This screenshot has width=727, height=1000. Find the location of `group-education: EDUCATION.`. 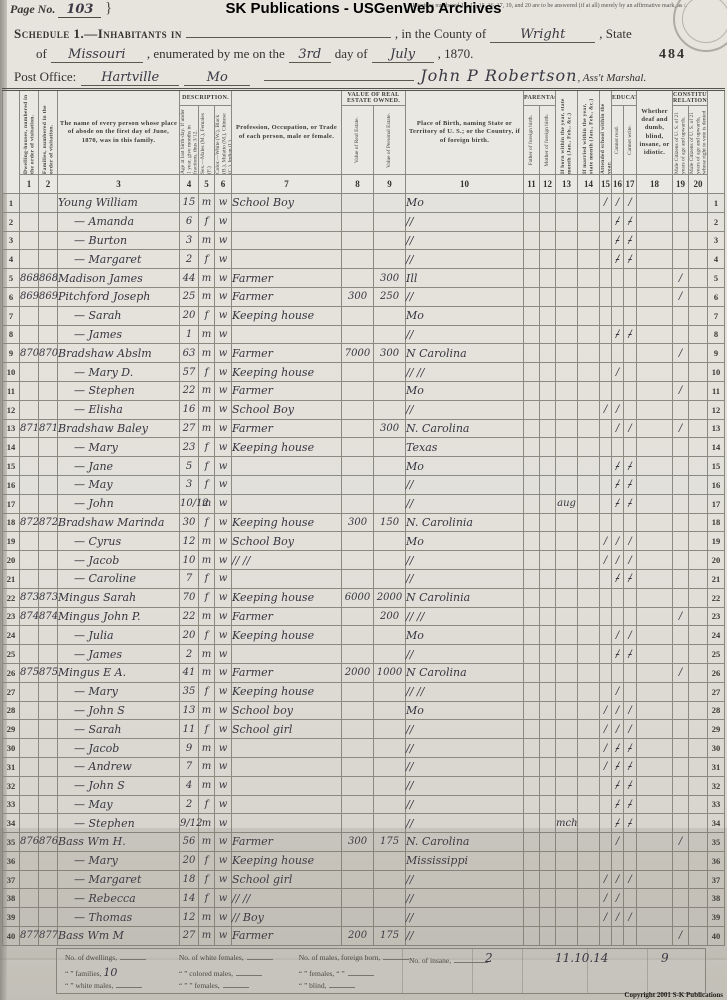

group-education: EDUCATION. is located at coordinates (624, 97).